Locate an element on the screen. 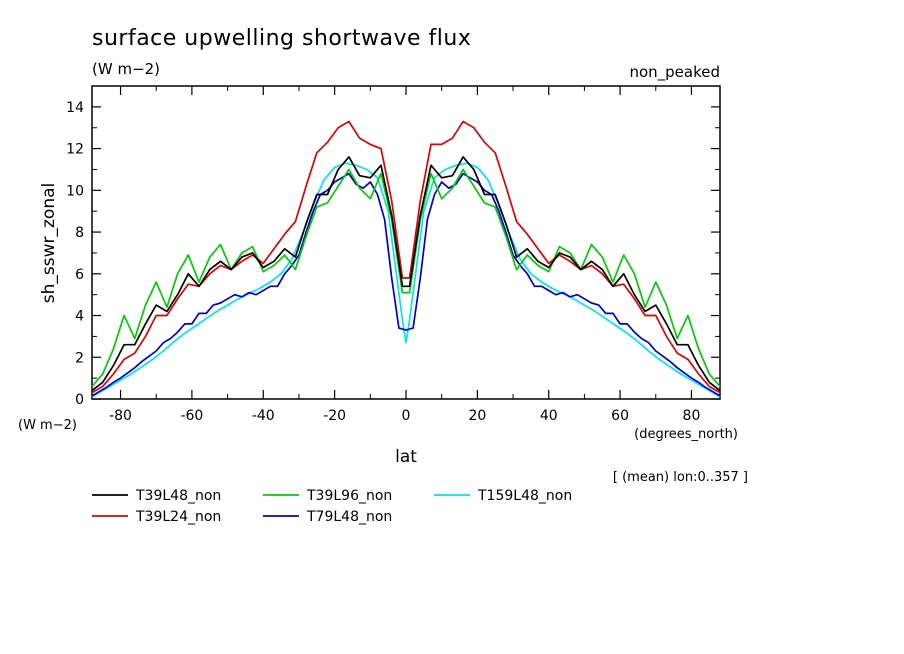 The width and height of the screenshot is (904, 654). legend-label: T39L24_non is located at coordinates (178, 517).